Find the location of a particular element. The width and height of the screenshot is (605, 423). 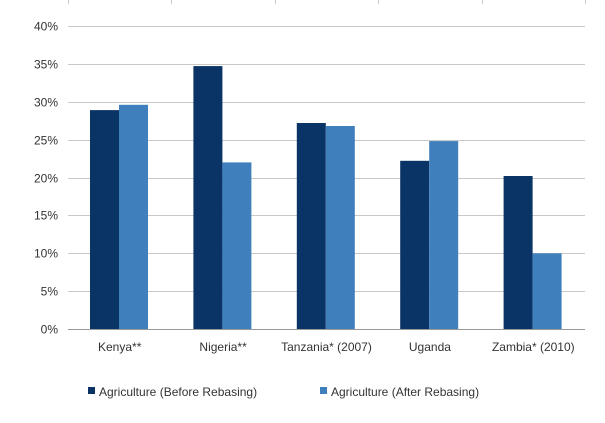

y-tick-label: 15% is located at coordinates (46, 216).